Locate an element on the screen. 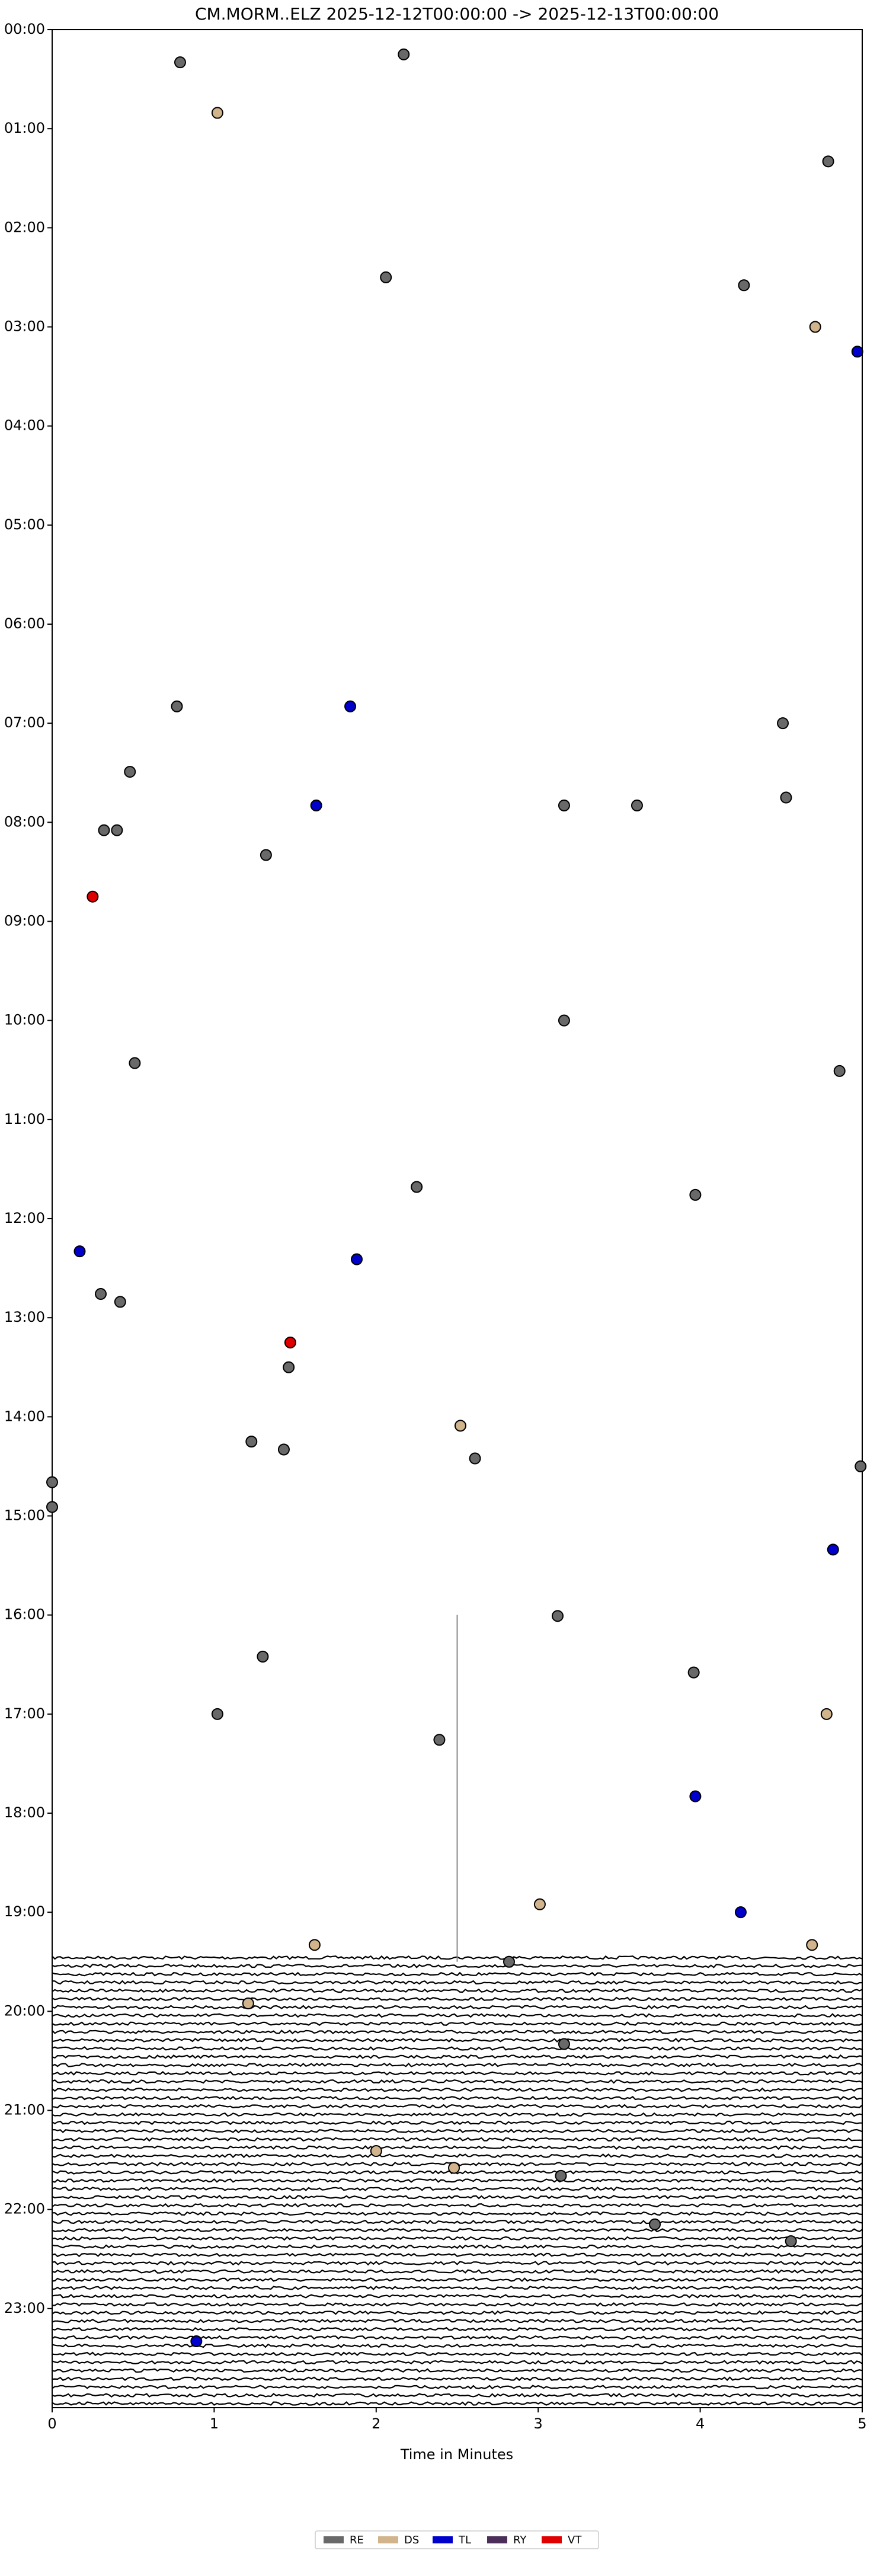 Image resolution: width=880 pixels, height=2576 pixels. x-tick-label: 0 is located at coordinates (51, 2423).